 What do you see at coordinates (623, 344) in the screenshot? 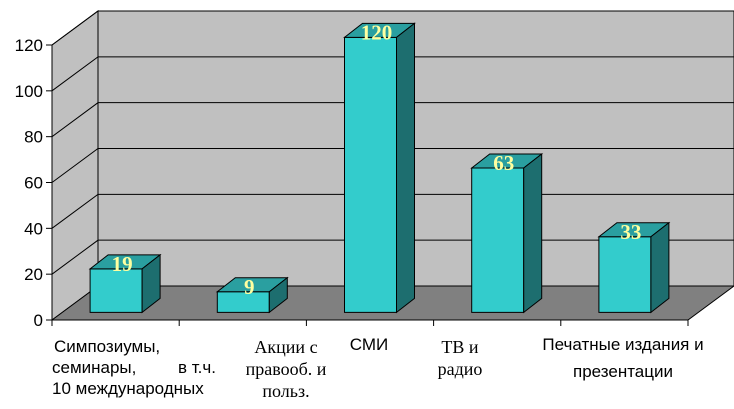
I see `category-label-line: Печатные издания и` at bounding box center [623, 344].